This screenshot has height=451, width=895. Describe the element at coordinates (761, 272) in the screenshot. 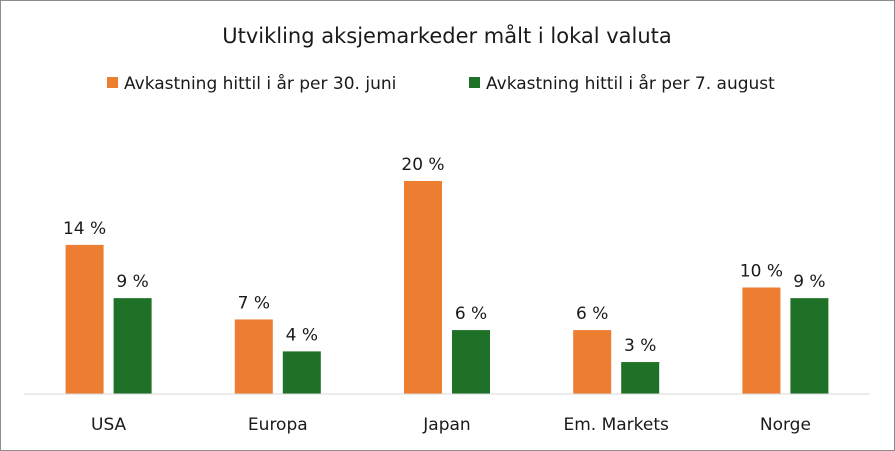

I see `data-label-norge-series-1: 10 %` at that location.